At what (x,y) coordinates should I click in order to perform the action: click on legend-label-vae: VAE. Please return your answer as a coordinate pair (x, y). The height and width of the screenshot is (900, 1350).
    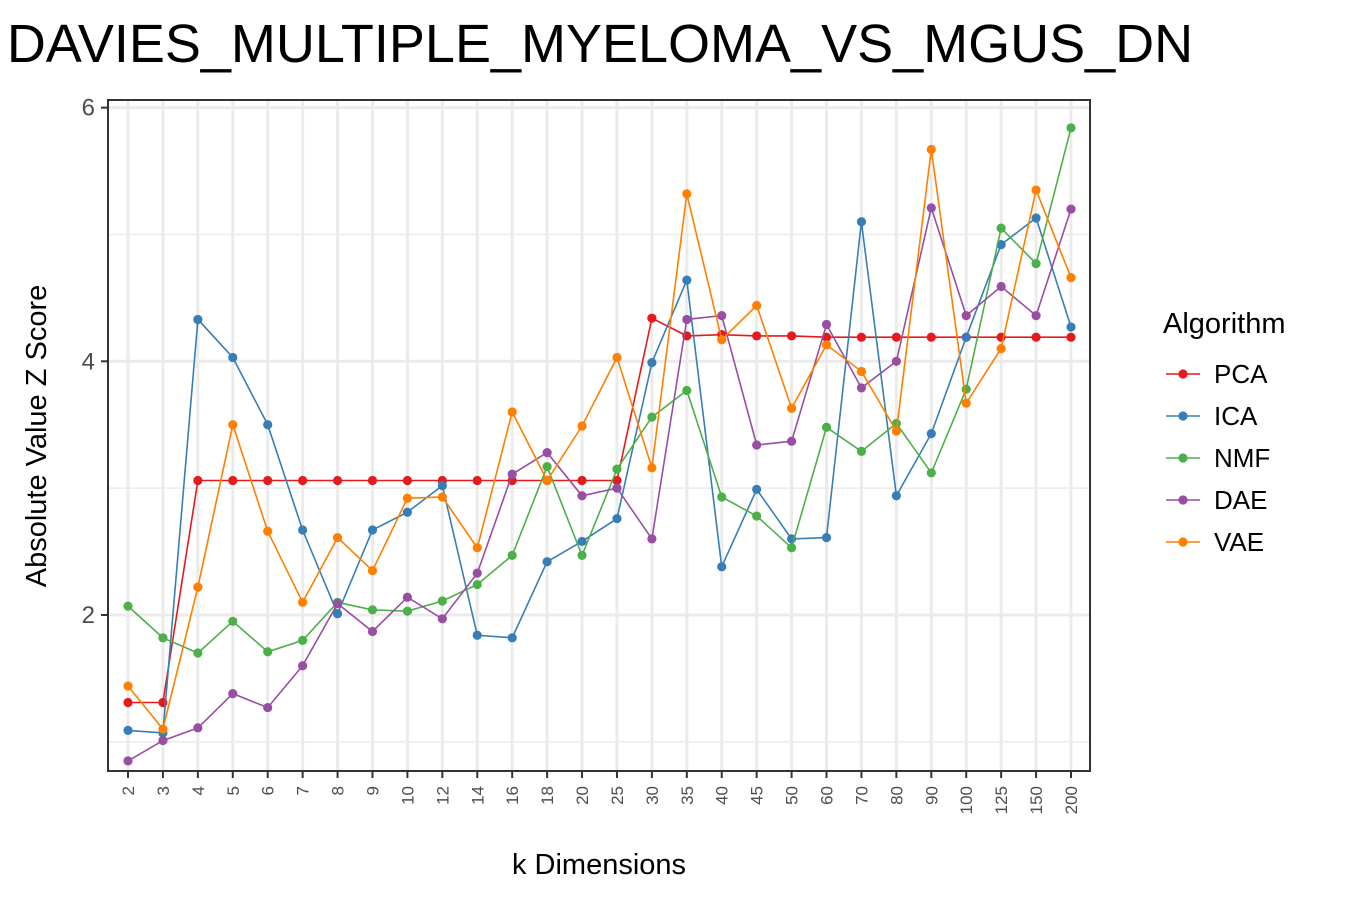
    Looking at the image, I should click on (1239, 542).